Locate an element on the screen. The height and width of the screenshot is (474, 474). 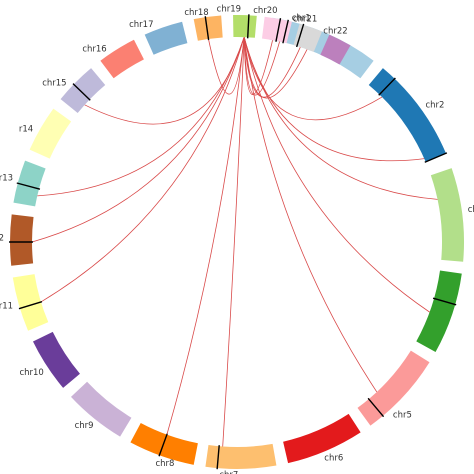
chromosome-label-chr17: chr17 is located at coordinates (141, 25).